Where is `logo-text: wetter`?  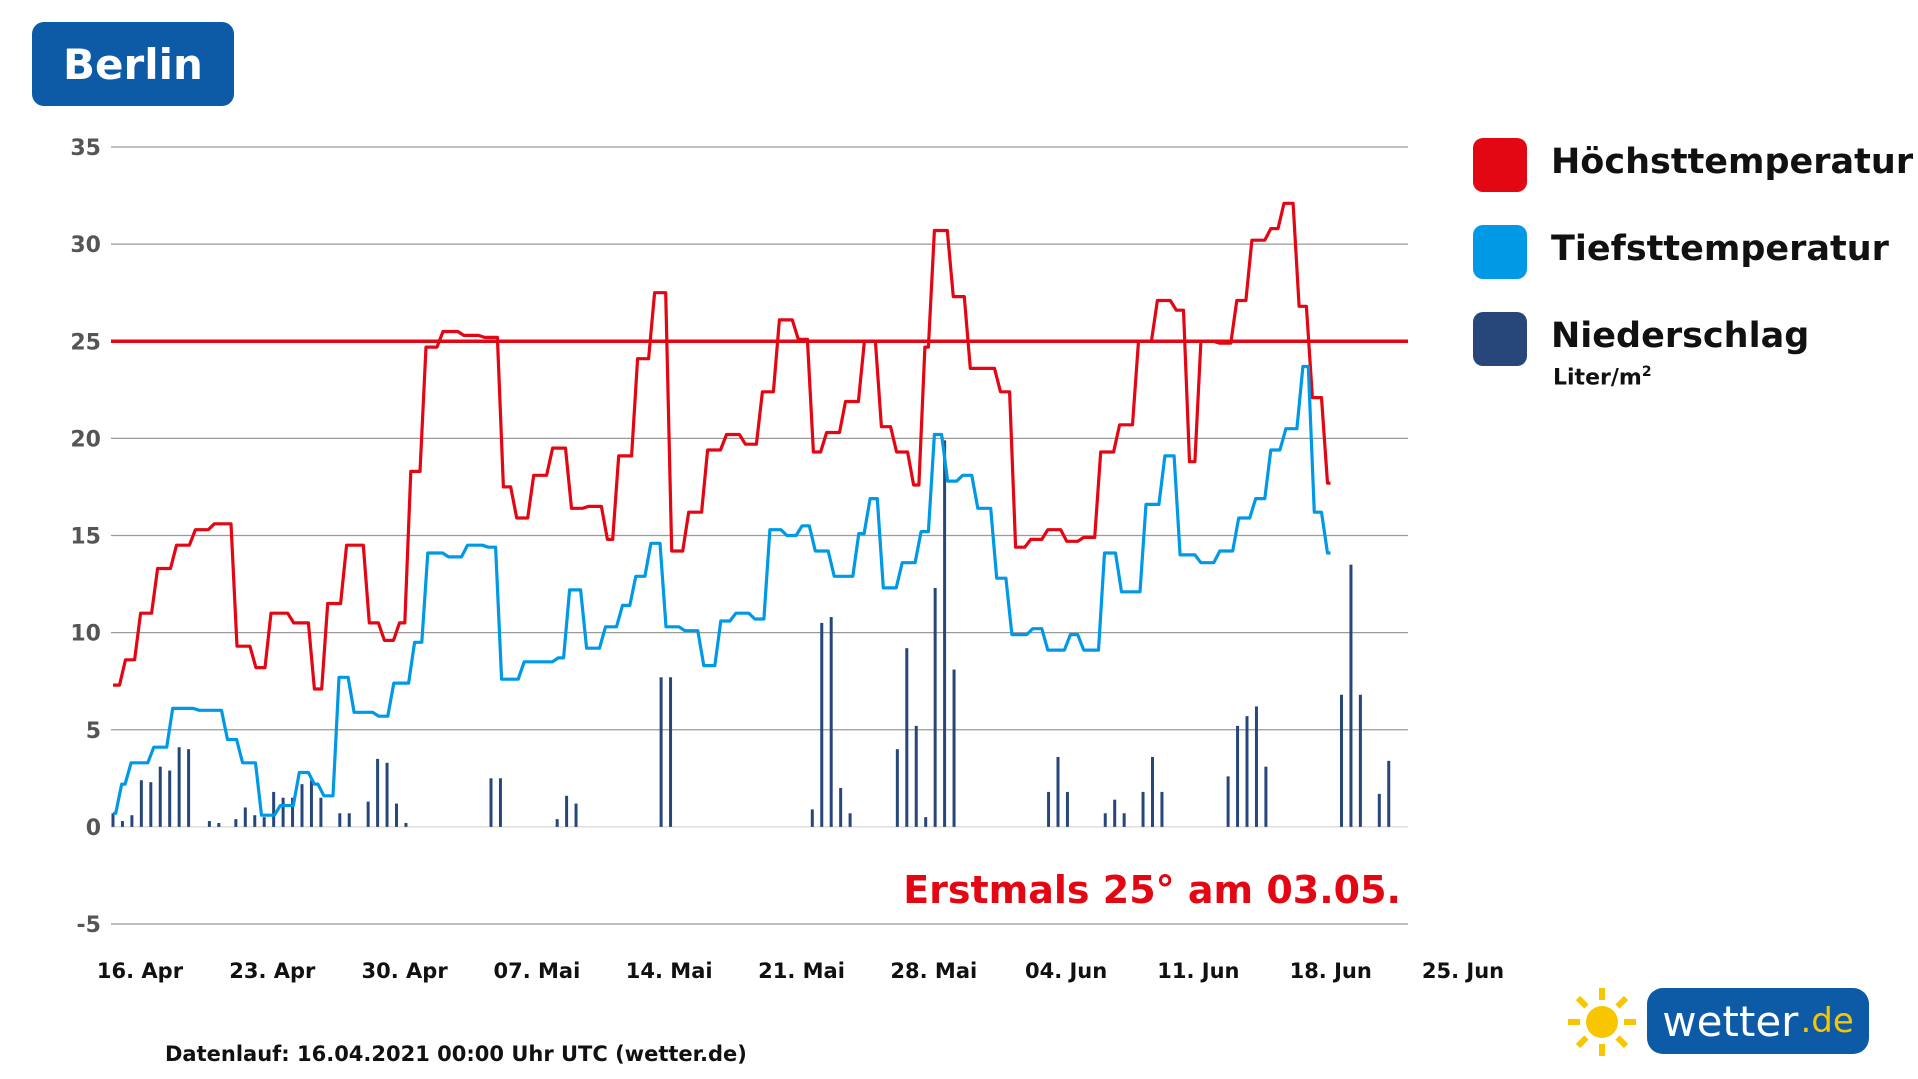
logo-text: wetter is located at coordinates (1730, 1021).